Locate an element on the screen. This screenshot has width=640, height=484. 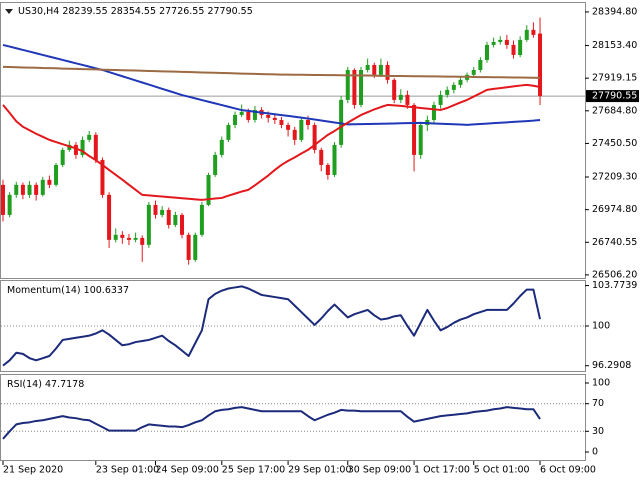
y-tick-label: 27450.50 is located at coordinates (614, 143).